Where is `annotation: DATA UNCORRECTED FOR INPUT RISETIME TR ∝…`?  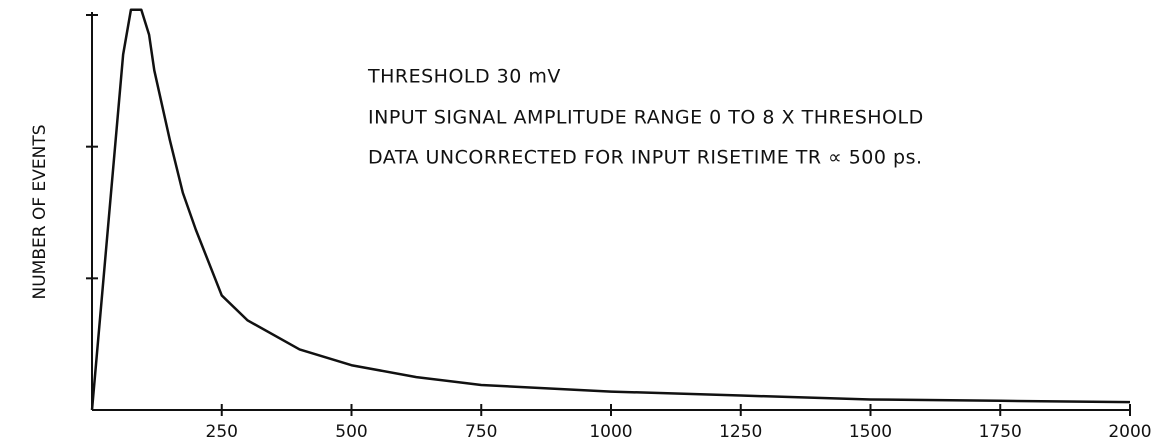
annotation: DATA UNCORRECTED FOR INPUT RISETIME TR ∝… is located at coordinates (645, 158).